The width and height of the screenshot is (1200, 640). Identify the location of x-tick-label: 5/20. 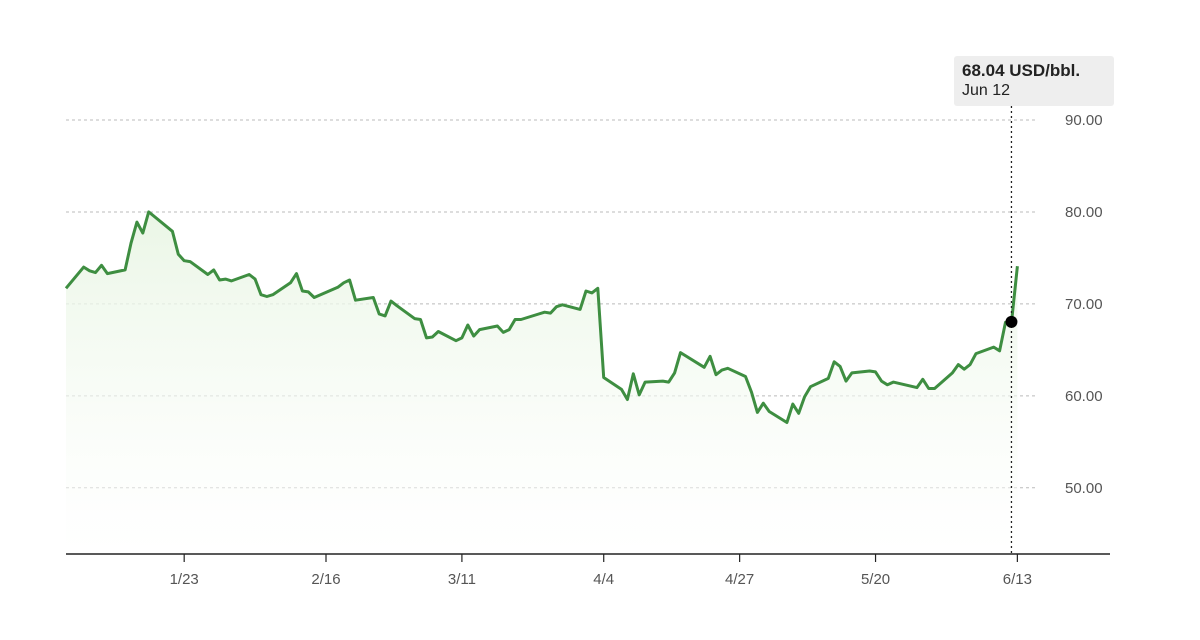
(875, 579).